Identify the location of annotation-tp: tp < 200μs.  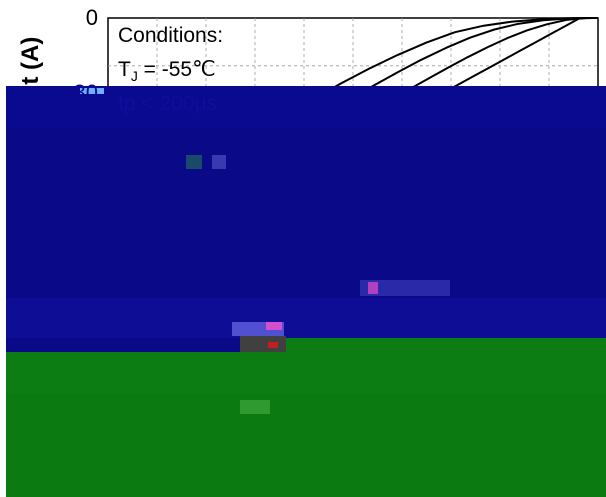
(167, 103).